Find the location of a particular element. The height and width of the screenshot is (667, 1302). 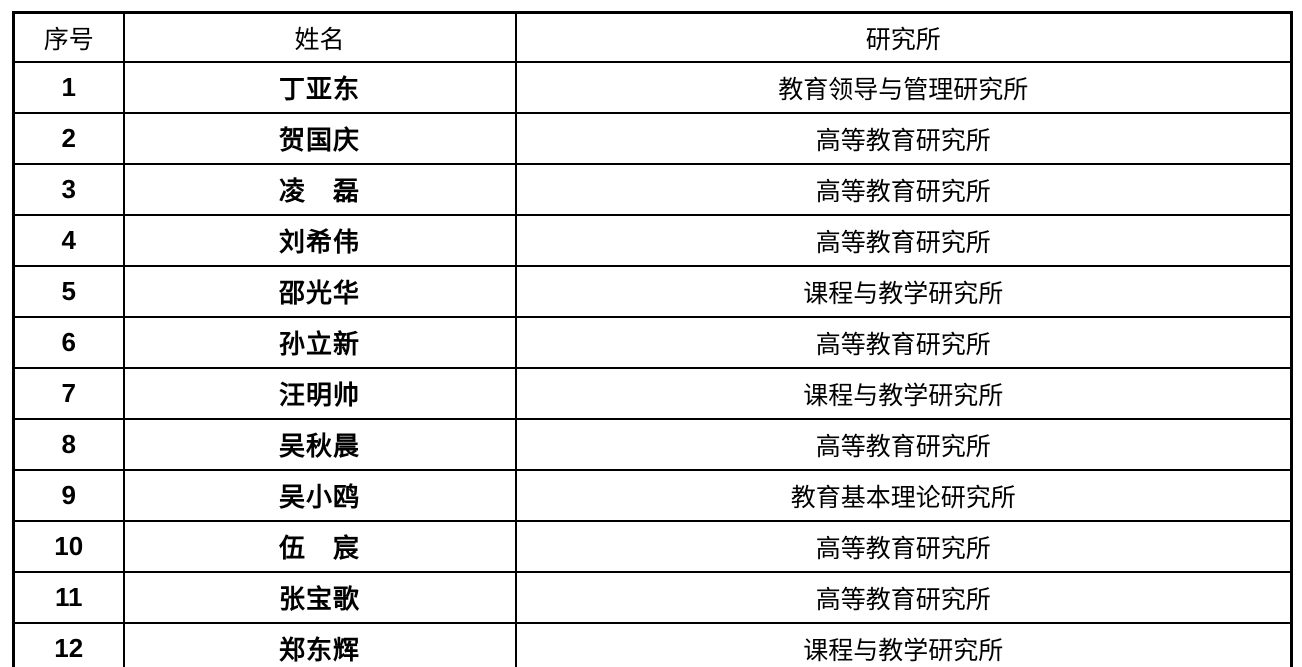

table-row: 9 吴小鸥 教育基本理论研究所 is located at coordinates (652, 495).